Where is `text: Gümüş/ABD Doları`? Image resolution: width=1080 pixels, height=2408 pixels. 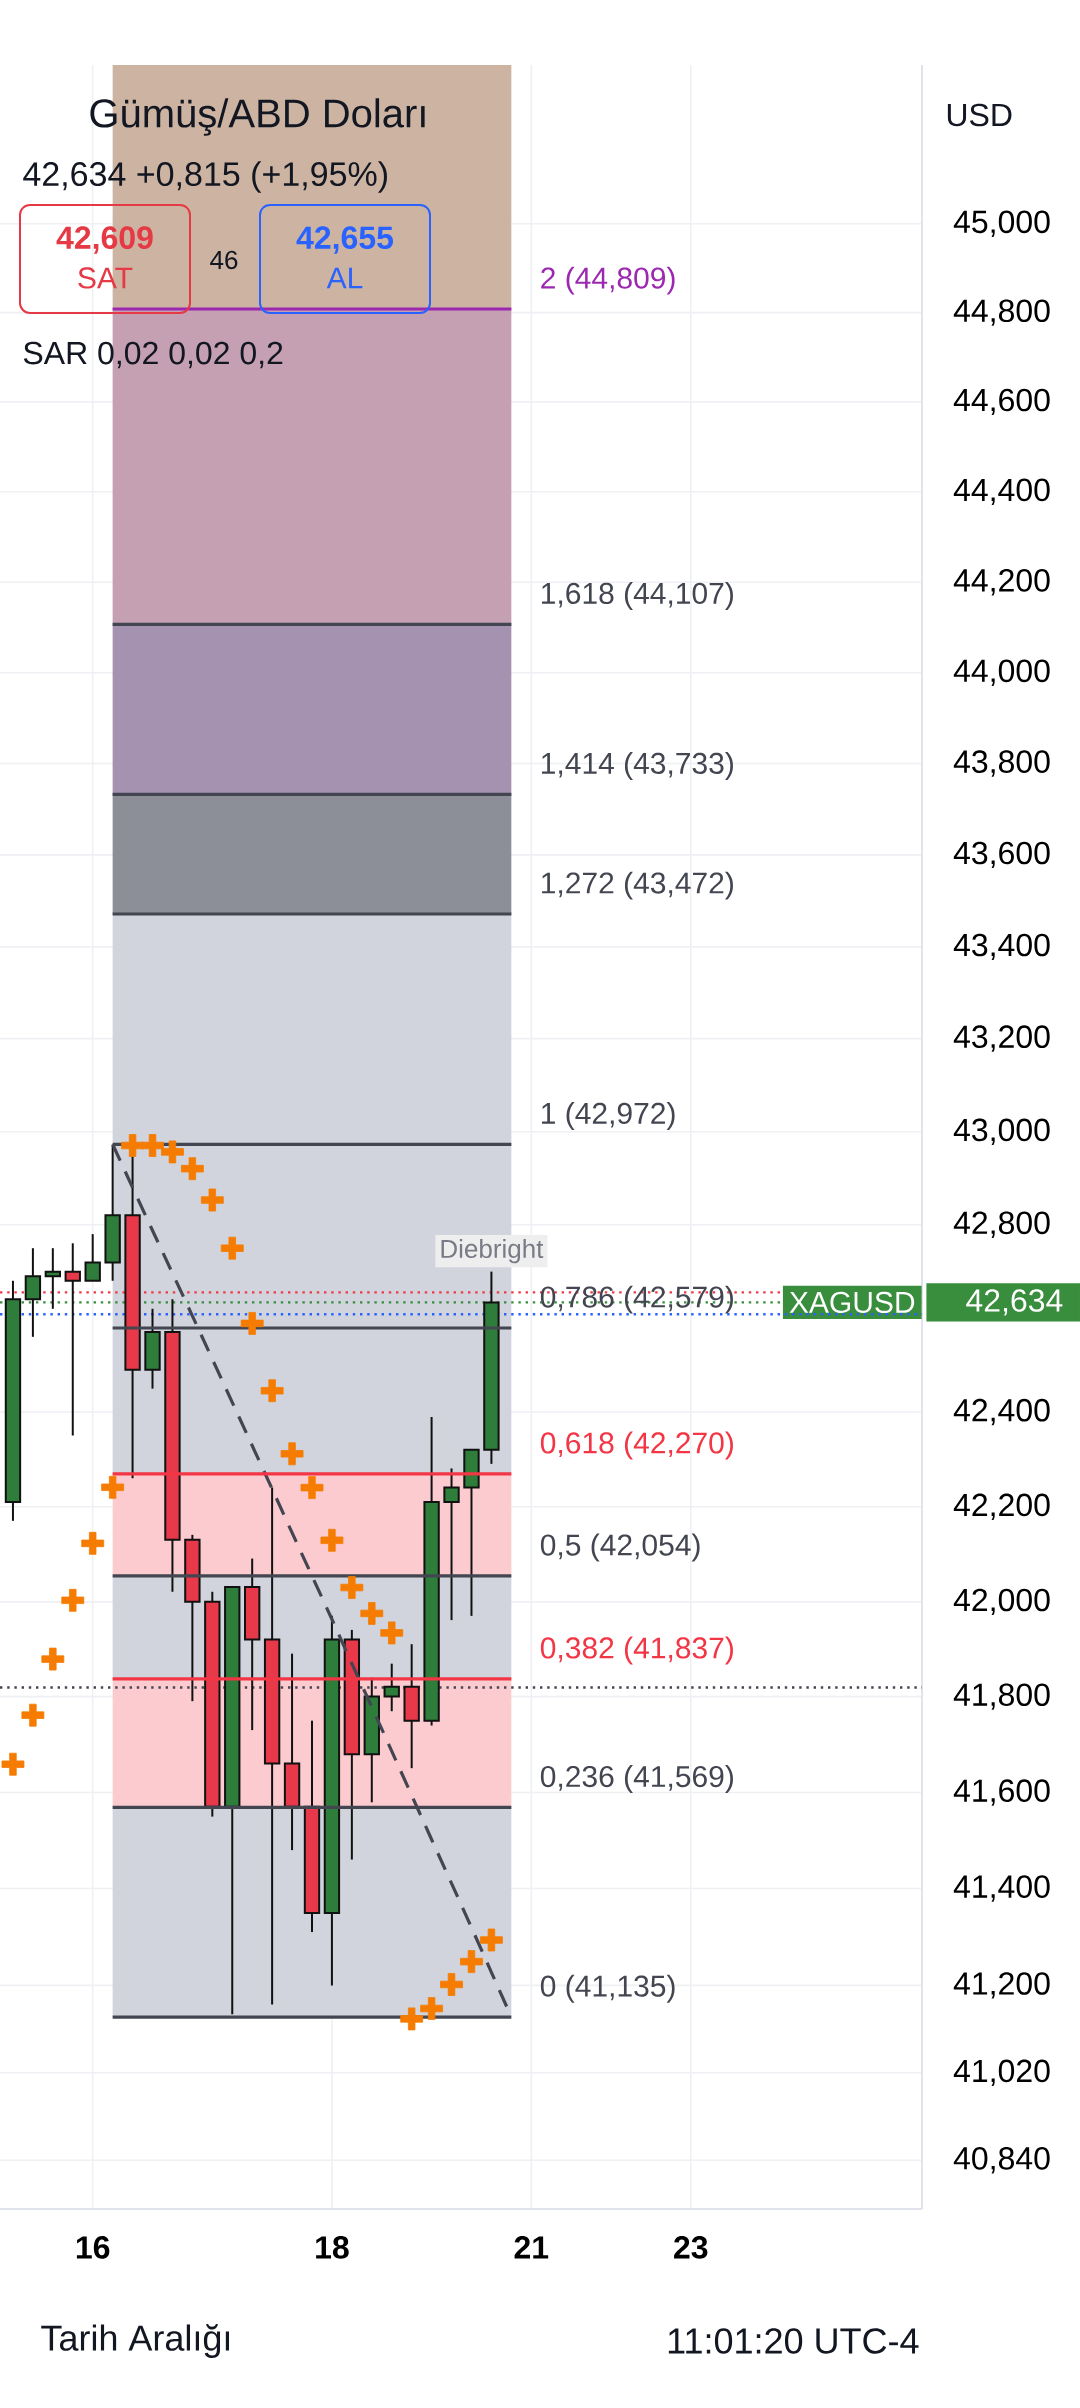 text: Gümüş/ABD Doları is located at coordinates (257, 117).